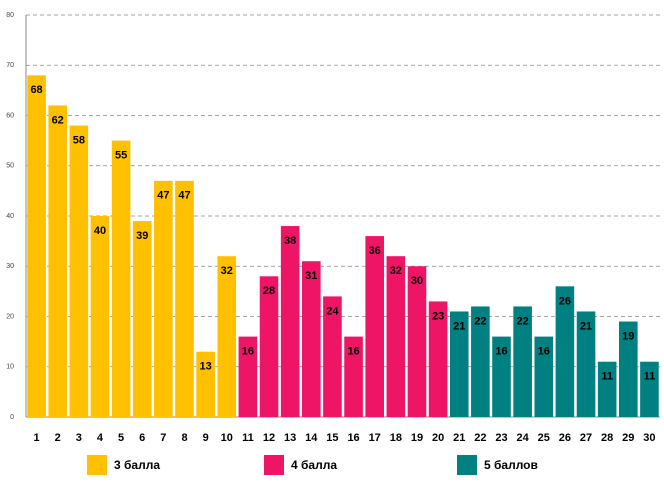 This screenshot has width=664, height=487. I want to click on x-tick-label: 15, so click(332, 438).